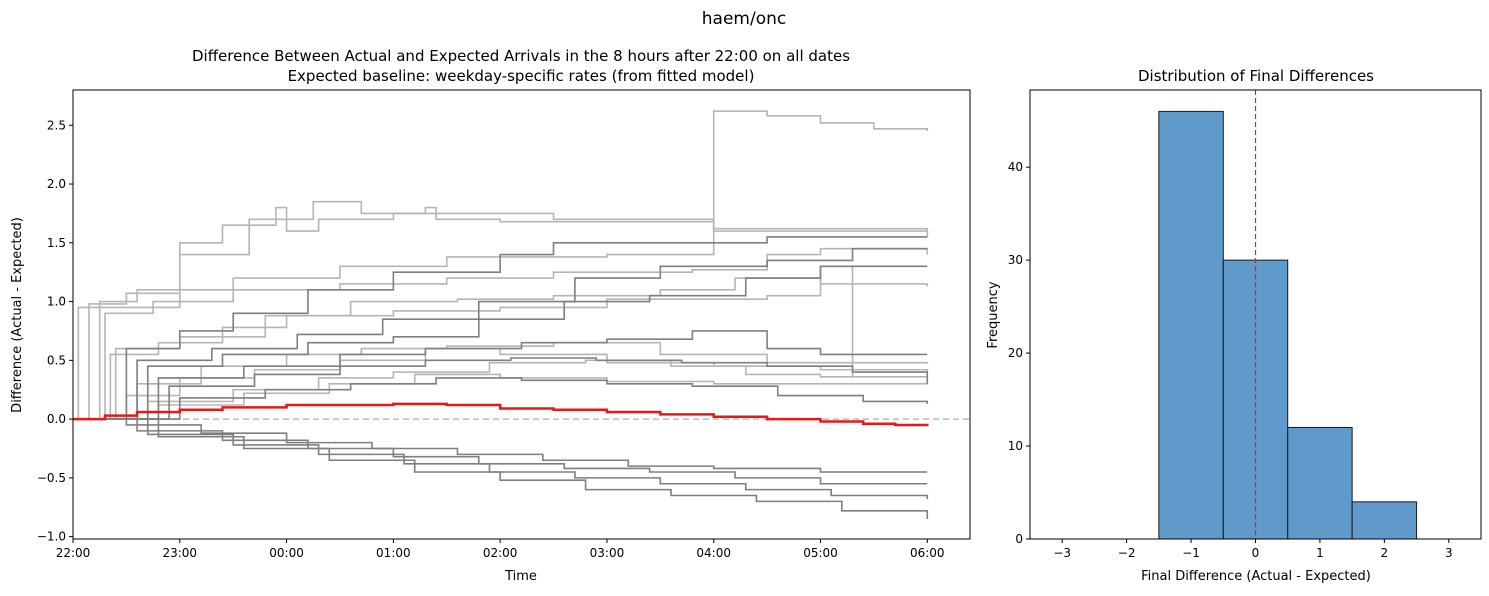 This screenshot has width=1489, height=596. What do you see at coordinates (1385, 553) in the screenshot?
I see `right-x-tick-label-5: 2` at bounding box center [1385, 553].